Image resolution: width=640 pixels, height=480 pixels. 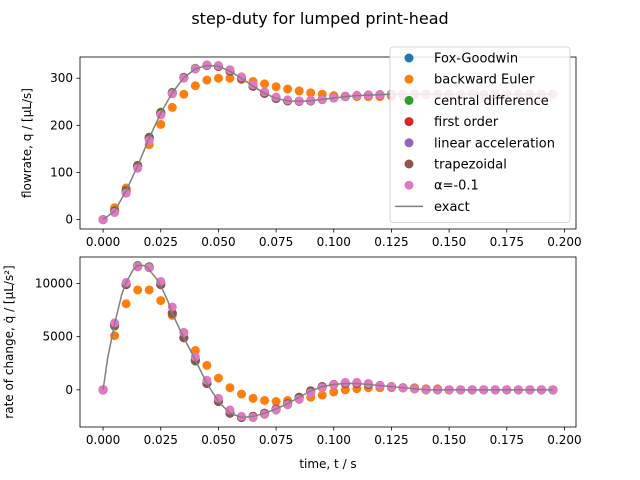 I want to click on figure-title: step-duty for lumped print-head, so click(x=319, y=18).